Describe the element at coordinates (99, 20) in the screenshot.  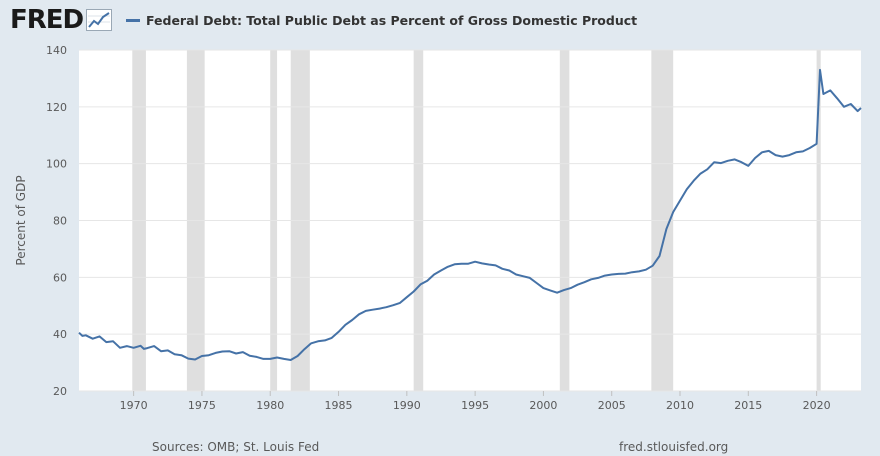
I see `trend-line-icon` at that location.